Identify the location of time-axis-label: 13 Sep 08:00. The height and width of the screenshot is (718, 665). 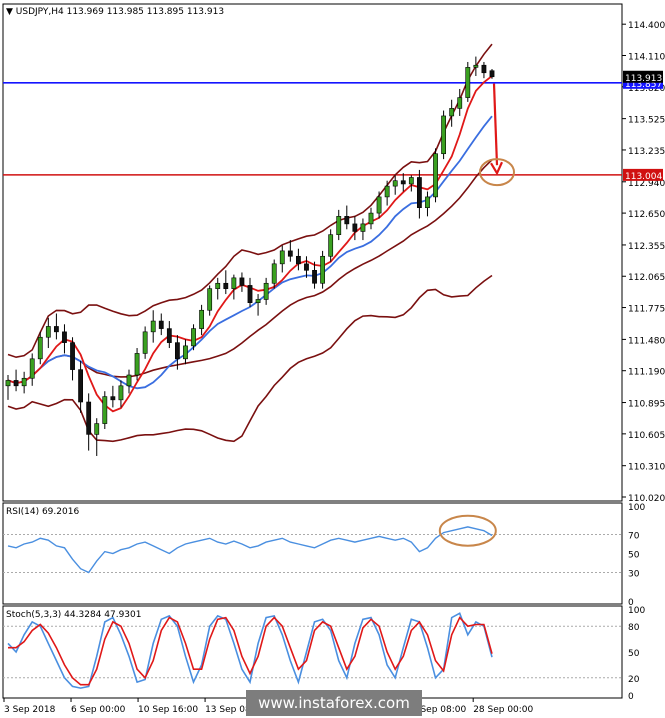
(235, 710).